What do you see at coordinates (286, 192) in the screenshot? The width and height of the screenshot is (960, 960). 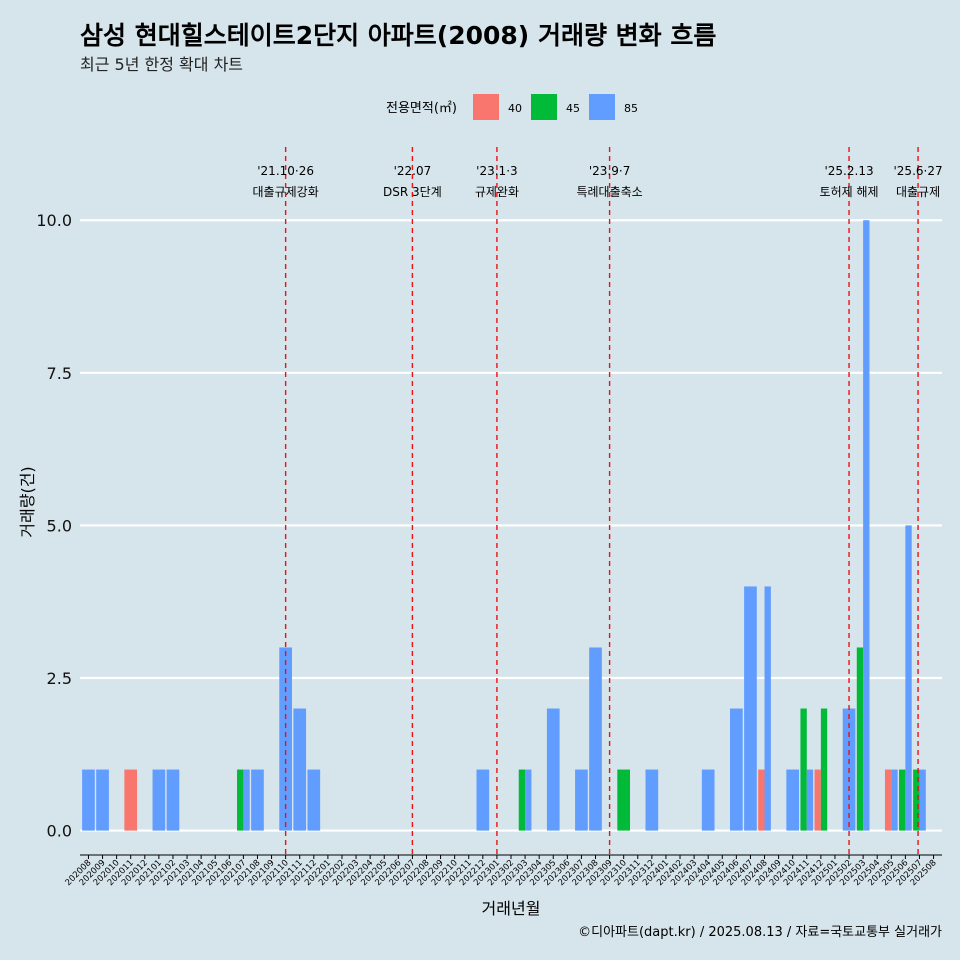 I see `event-label: 대출규제강화` at bounding box center [286, 192].